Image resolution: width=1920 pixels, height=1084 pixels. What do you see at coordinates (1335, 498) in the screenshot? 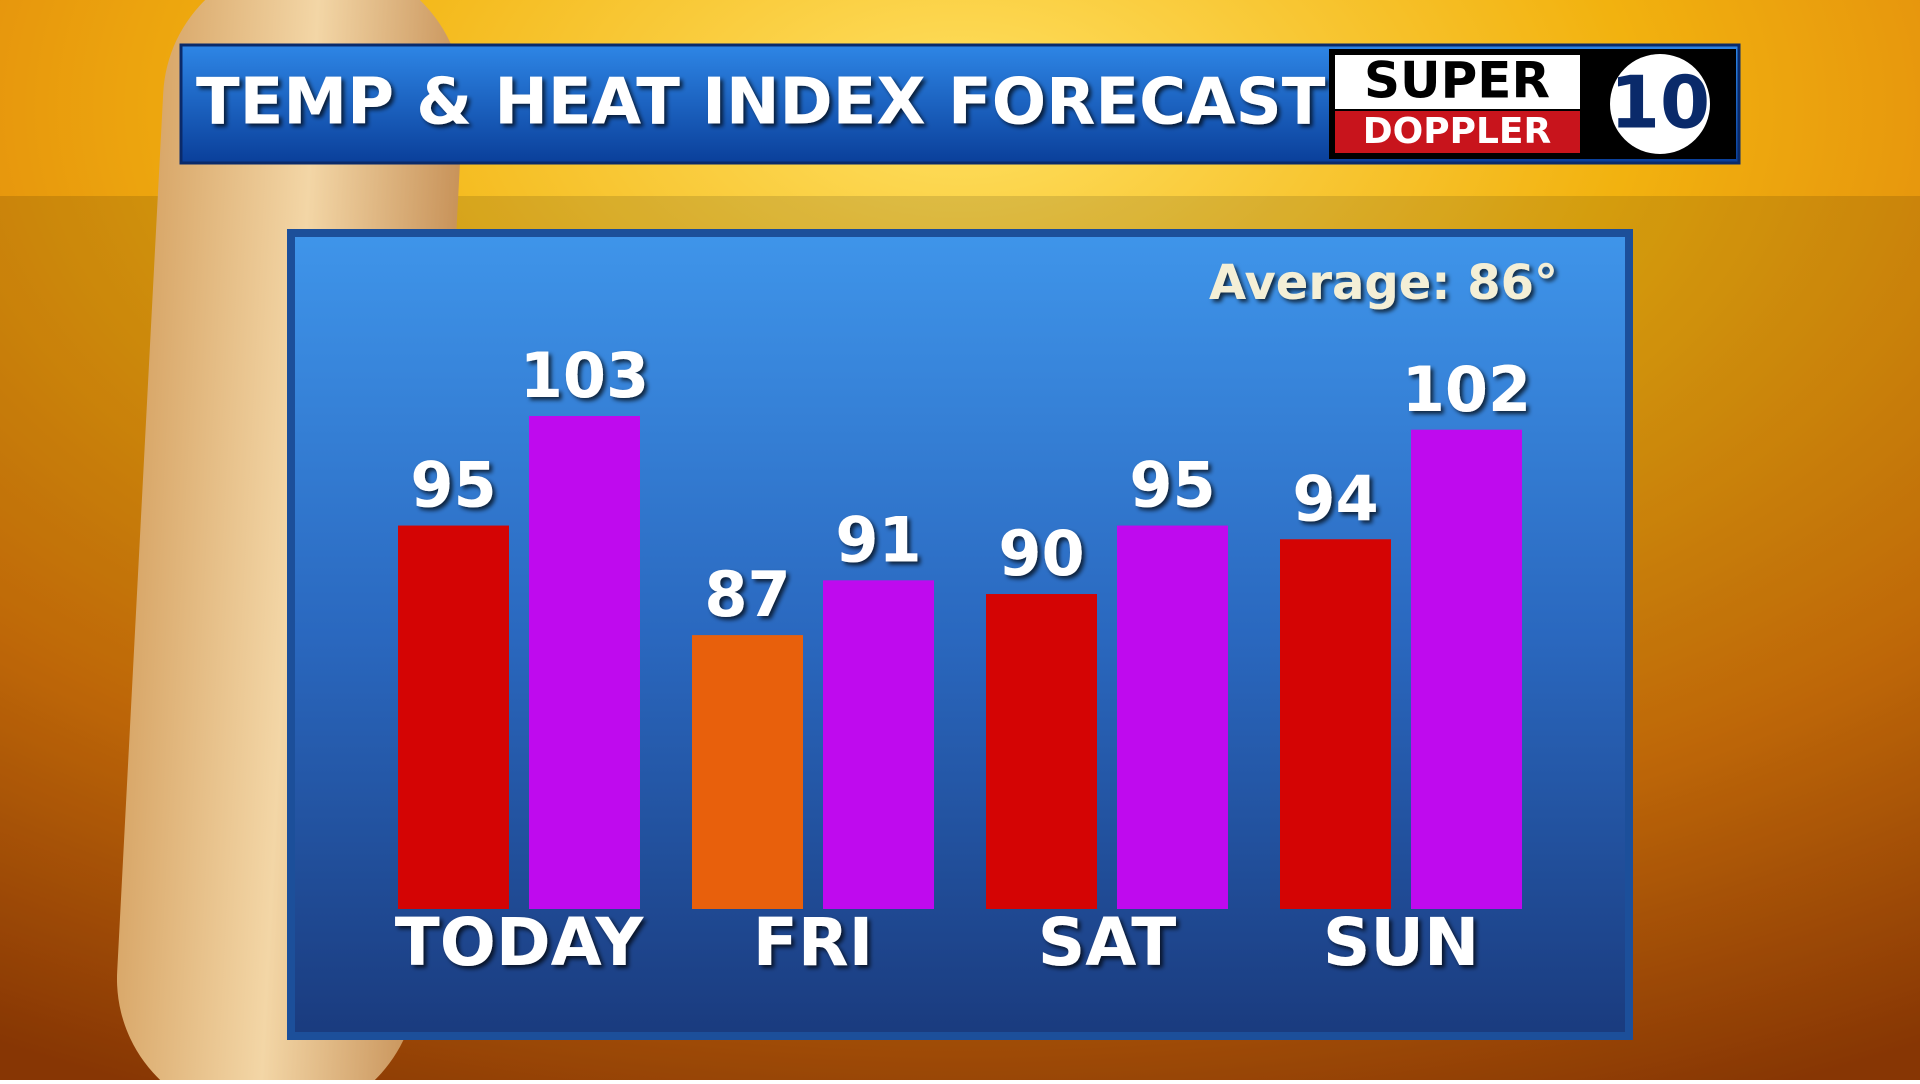
I see `value-label: 94` at bounding box center [1335, 498].